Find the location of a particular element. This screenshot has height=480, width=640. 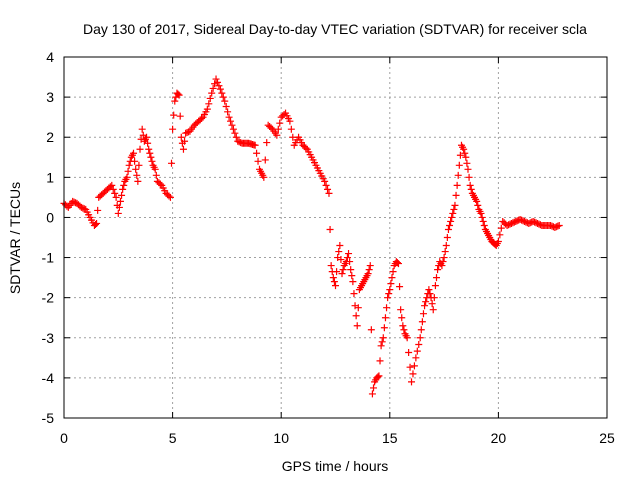

x-tick-label: 20 is located at coordinates (499, 438).